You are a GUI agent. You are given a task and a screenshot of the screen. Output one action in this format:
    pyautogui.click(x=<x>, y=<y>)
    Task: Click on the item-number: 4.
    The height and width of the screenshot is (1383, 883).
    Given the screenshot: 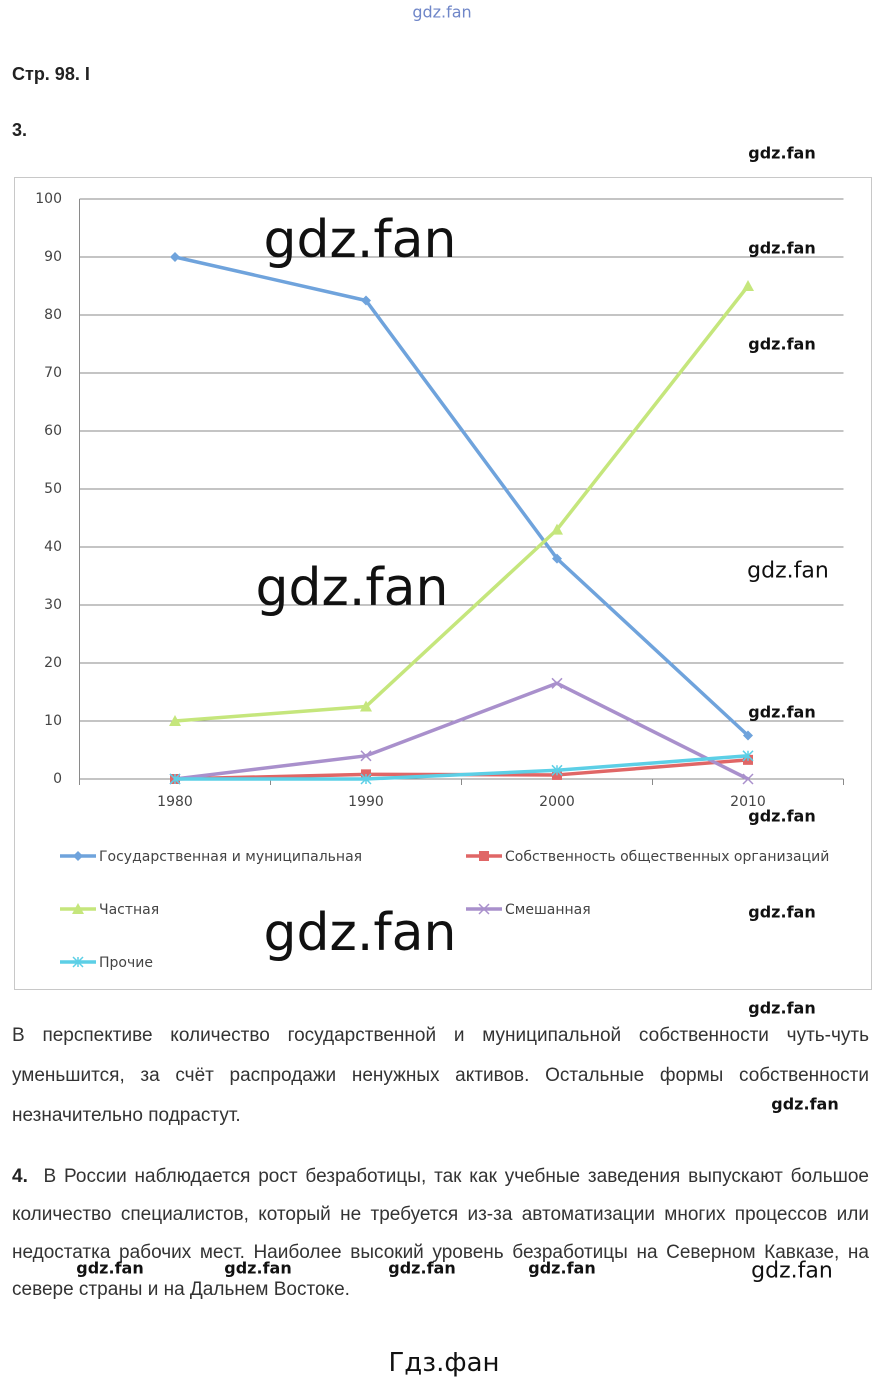 What is the action you would take?
    pyautogui.click(x=20, y=1176)
    